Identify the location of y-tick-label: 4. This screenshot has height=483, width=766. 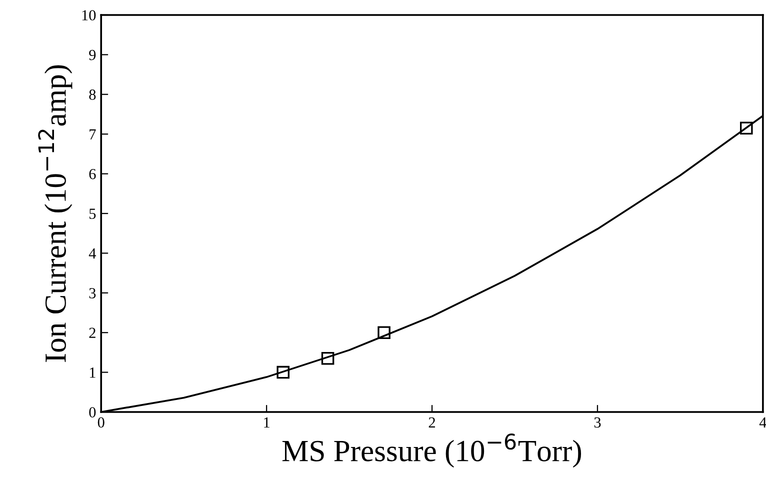
(92, 253).